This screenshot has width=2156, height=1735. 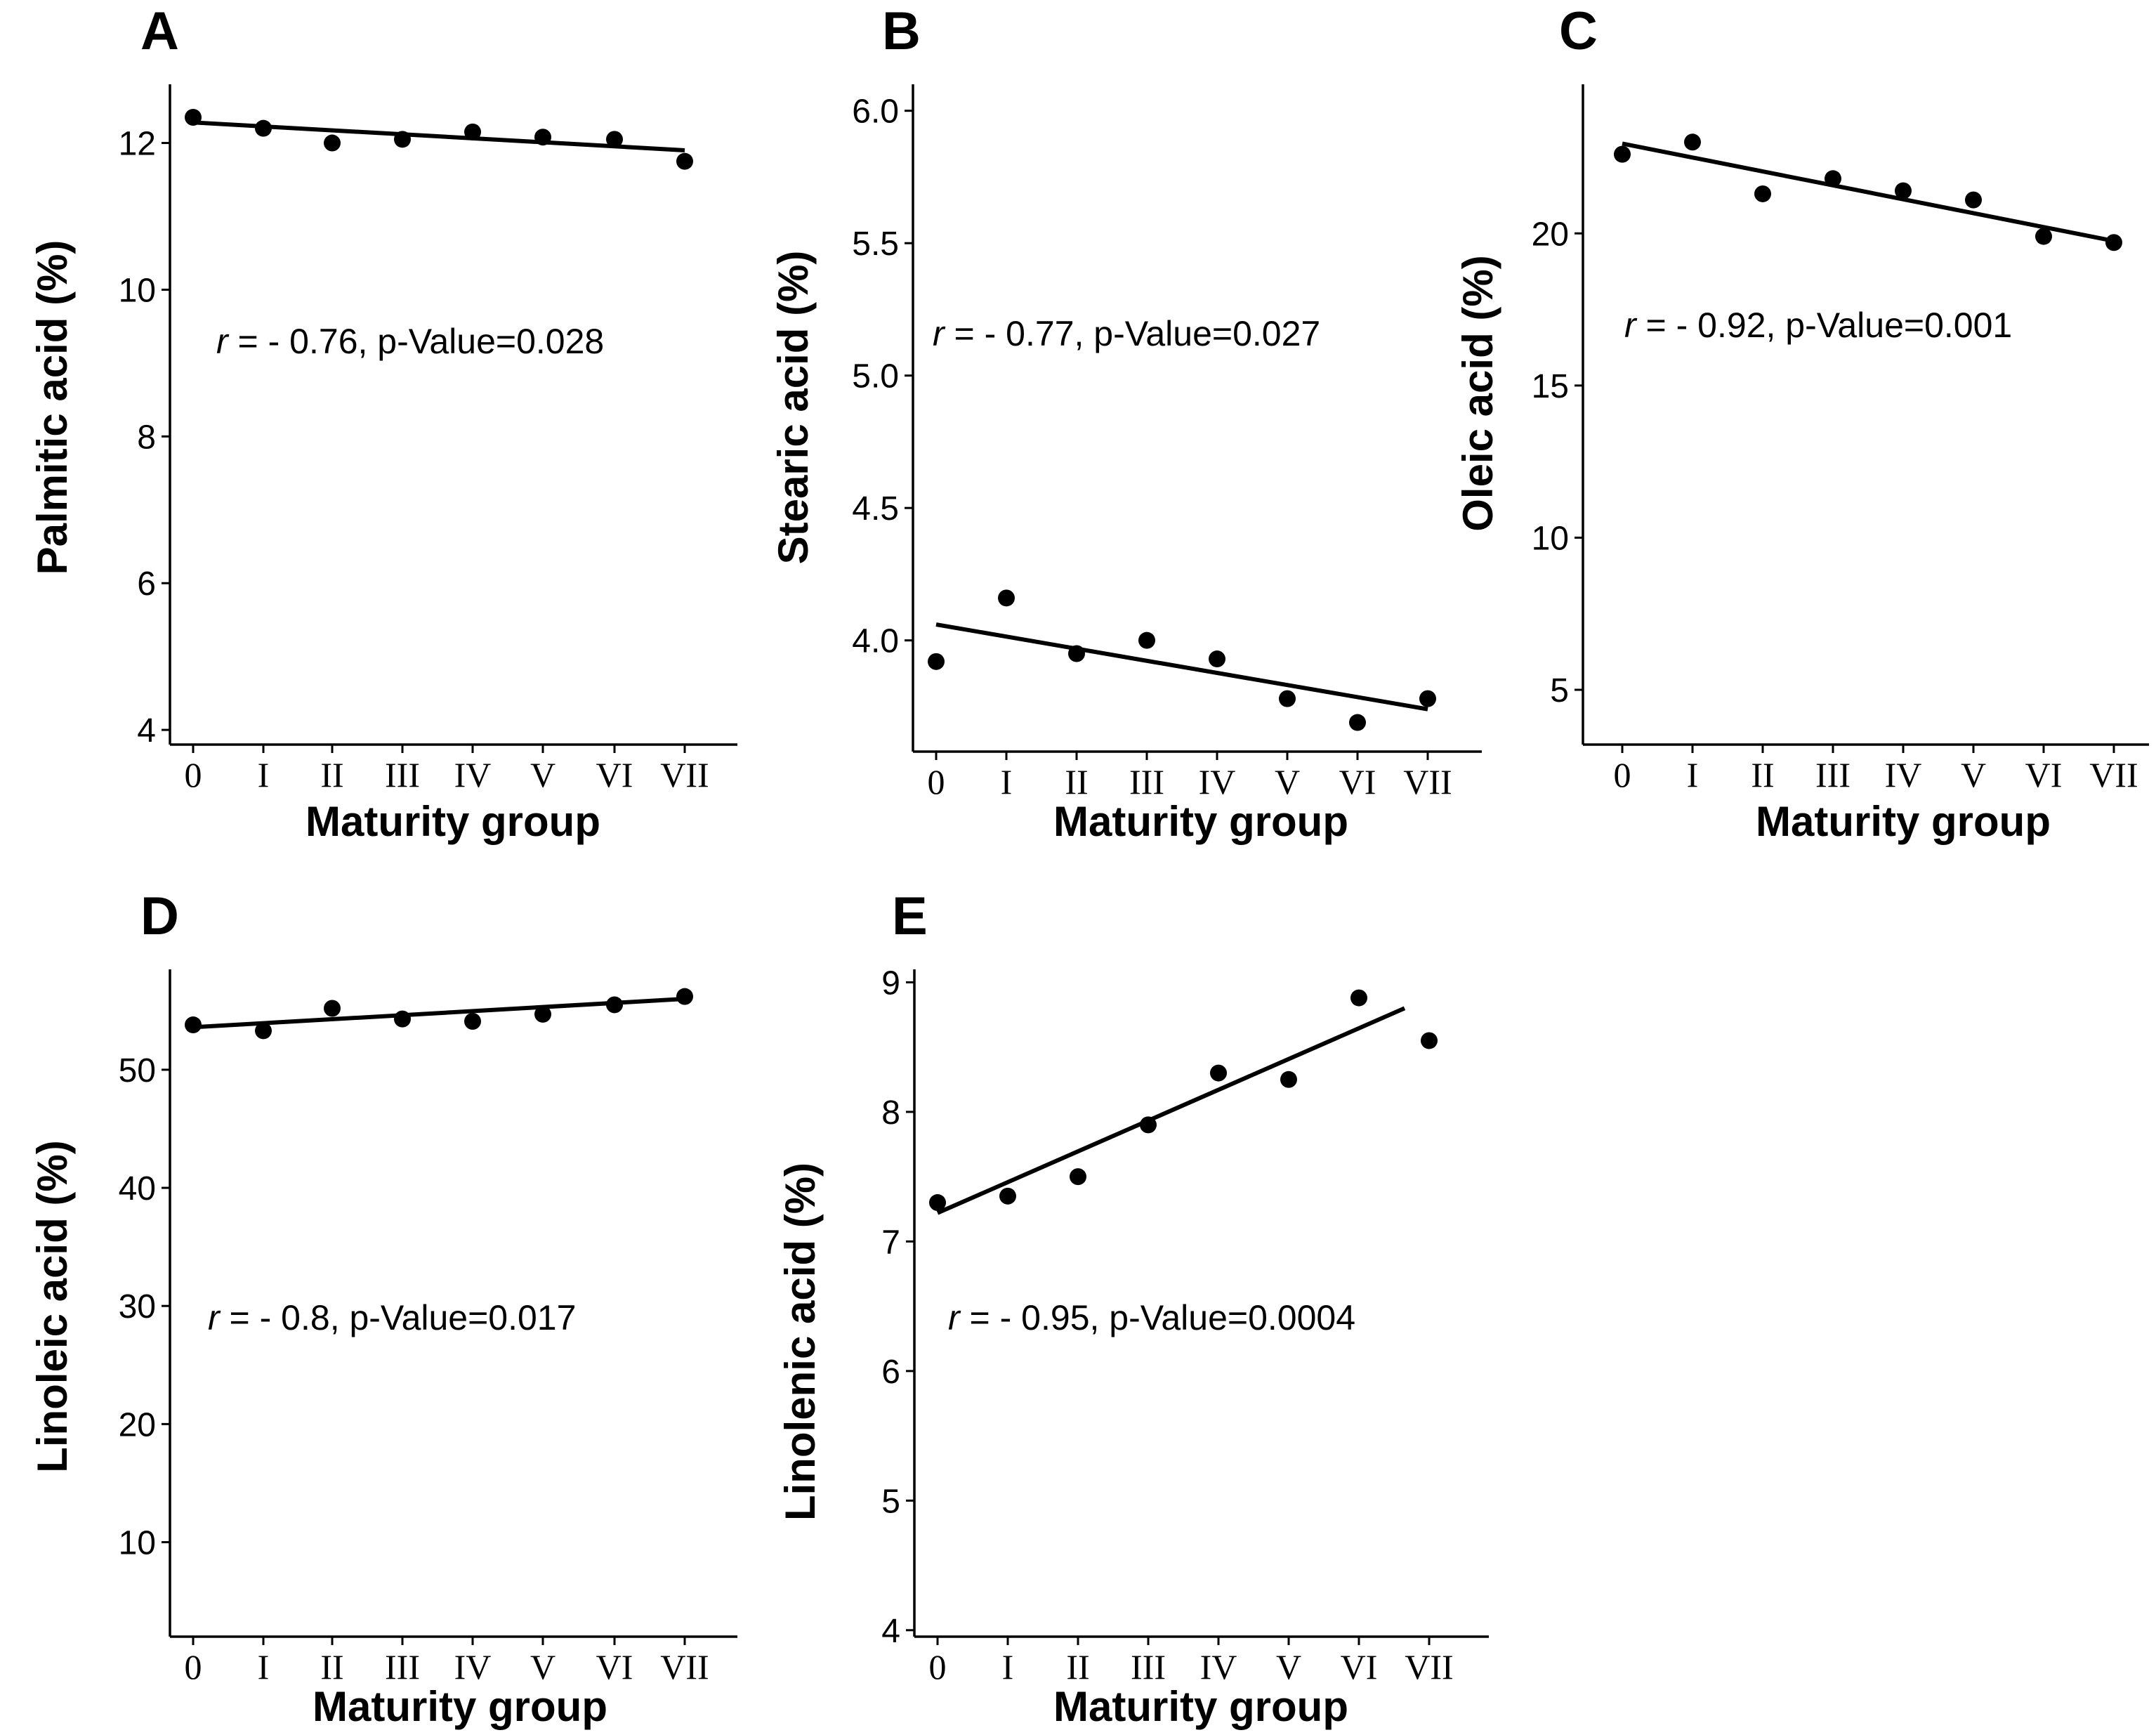 I want to click on y-axis-label: Stearic acid (%), so click(x=793, y=408).